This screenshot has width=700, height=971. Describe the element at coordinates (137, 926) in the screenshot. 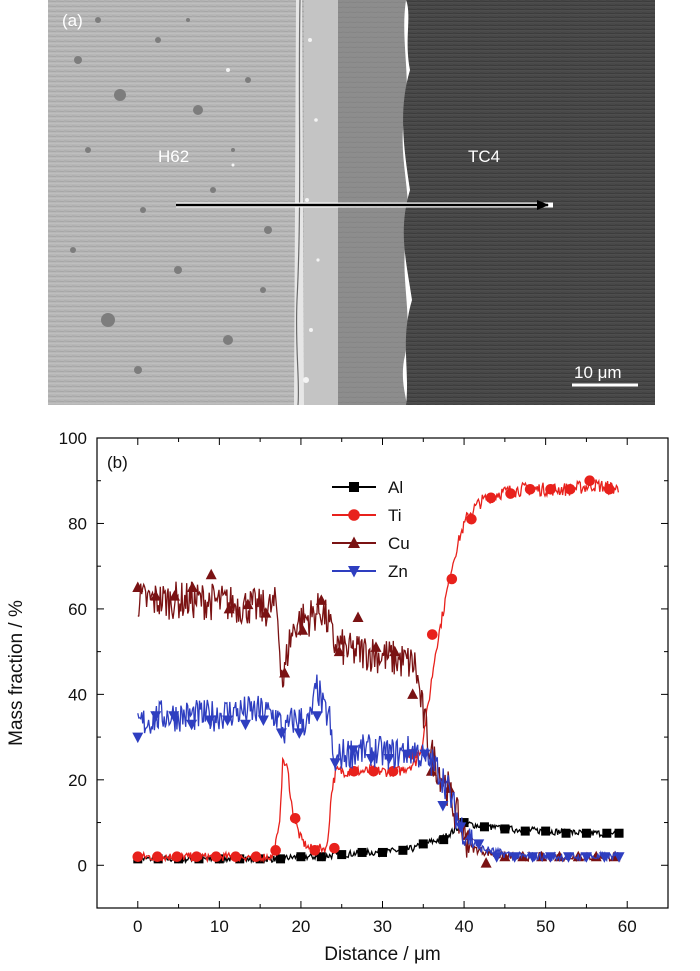

I see `x-tick-label: 0` at that location.